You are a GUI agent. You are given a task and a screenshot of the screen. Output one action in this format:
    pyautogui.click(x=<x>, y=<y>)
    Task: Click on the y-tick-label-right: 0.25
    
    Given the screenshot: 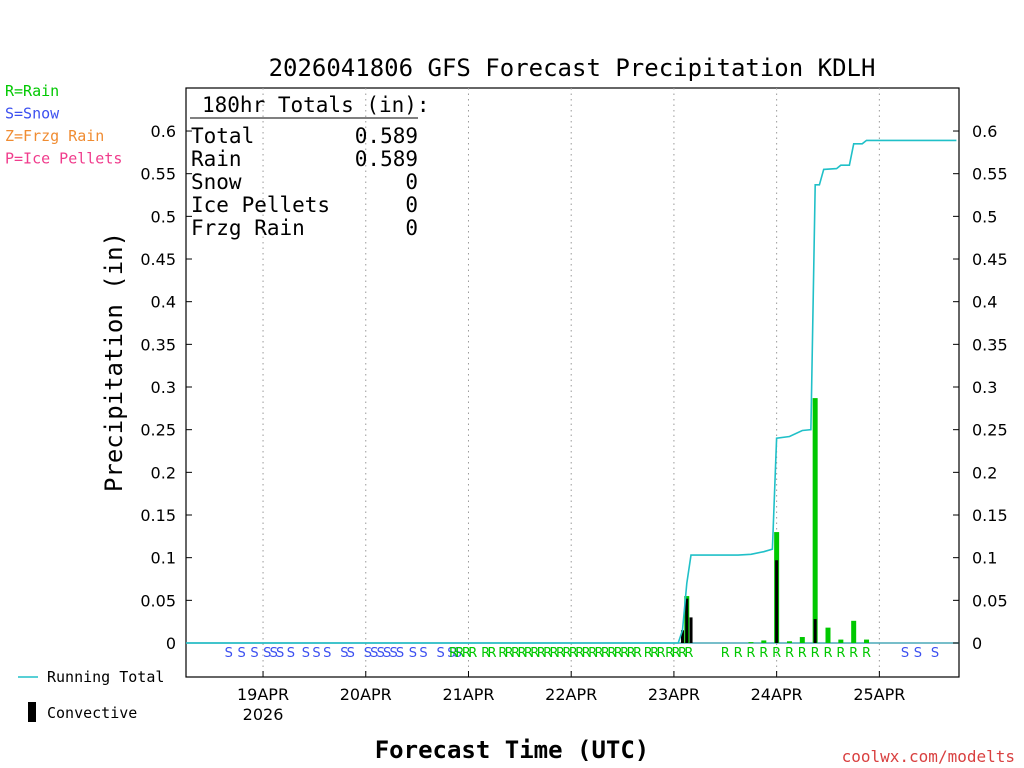 What is the action you would take?
    pyautogui.click(x=990, y=430)
    